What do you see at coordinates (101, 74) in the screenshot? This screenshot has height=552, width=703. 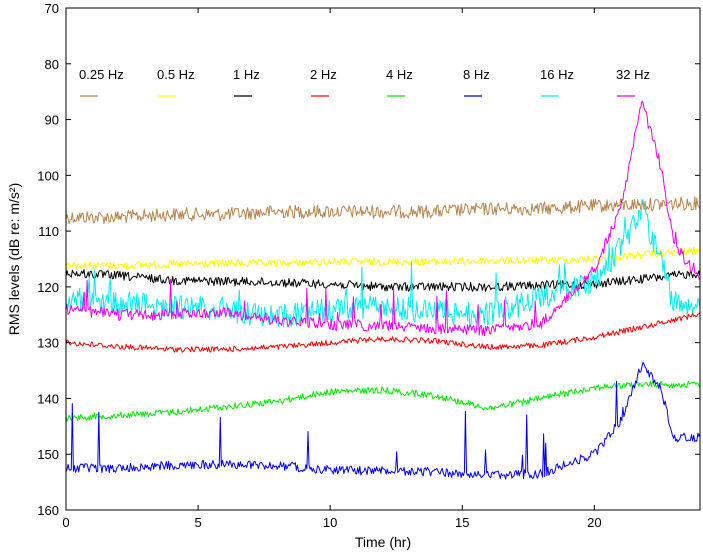 I see `legend-label: 0.25 Hz` at bounding box center [101, 74].